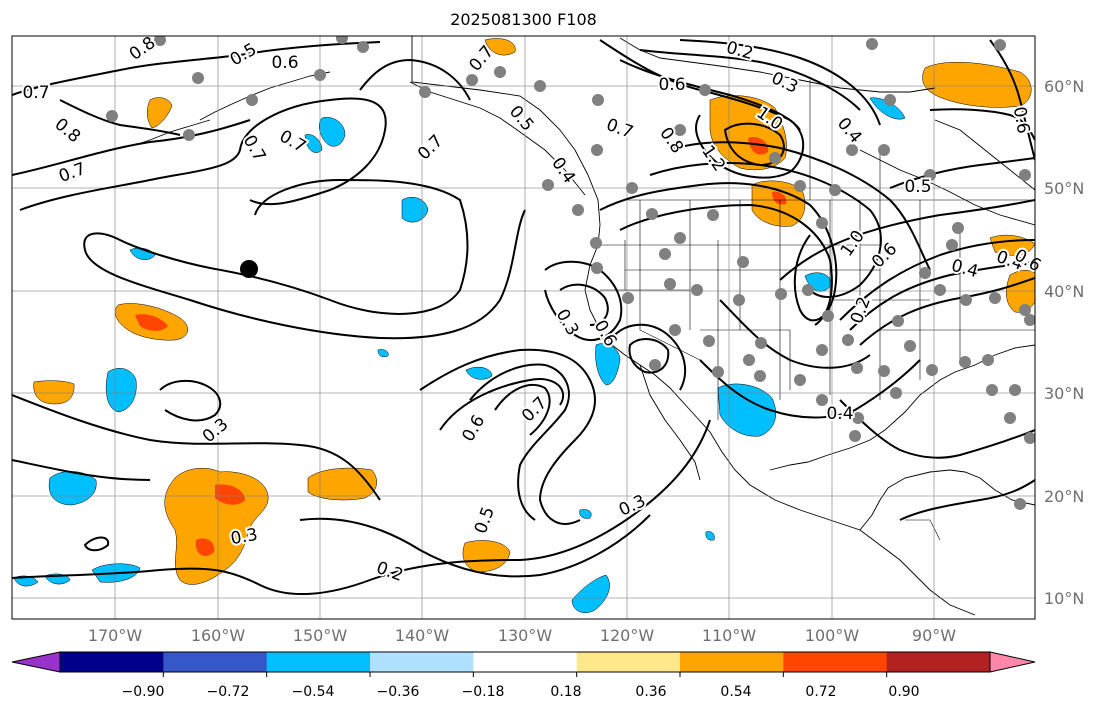  Describe the element at coordinates (627, 635) in the screenshot. I see `lon-label: 120°W` at that location.